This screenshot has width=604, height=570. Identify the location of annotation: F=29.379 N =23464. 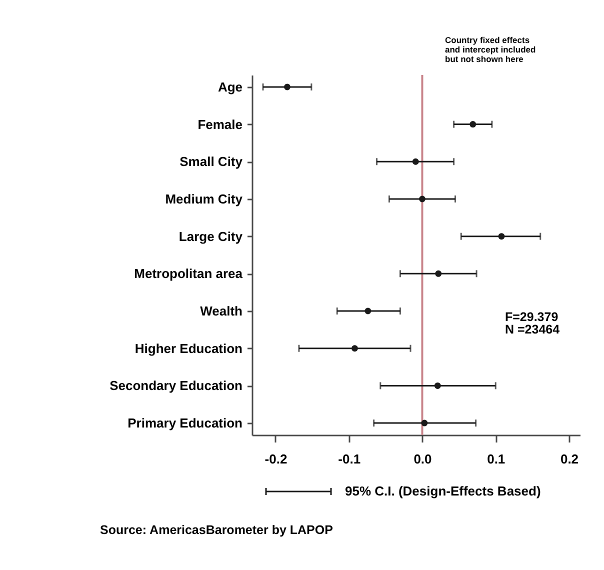
(532, 323).